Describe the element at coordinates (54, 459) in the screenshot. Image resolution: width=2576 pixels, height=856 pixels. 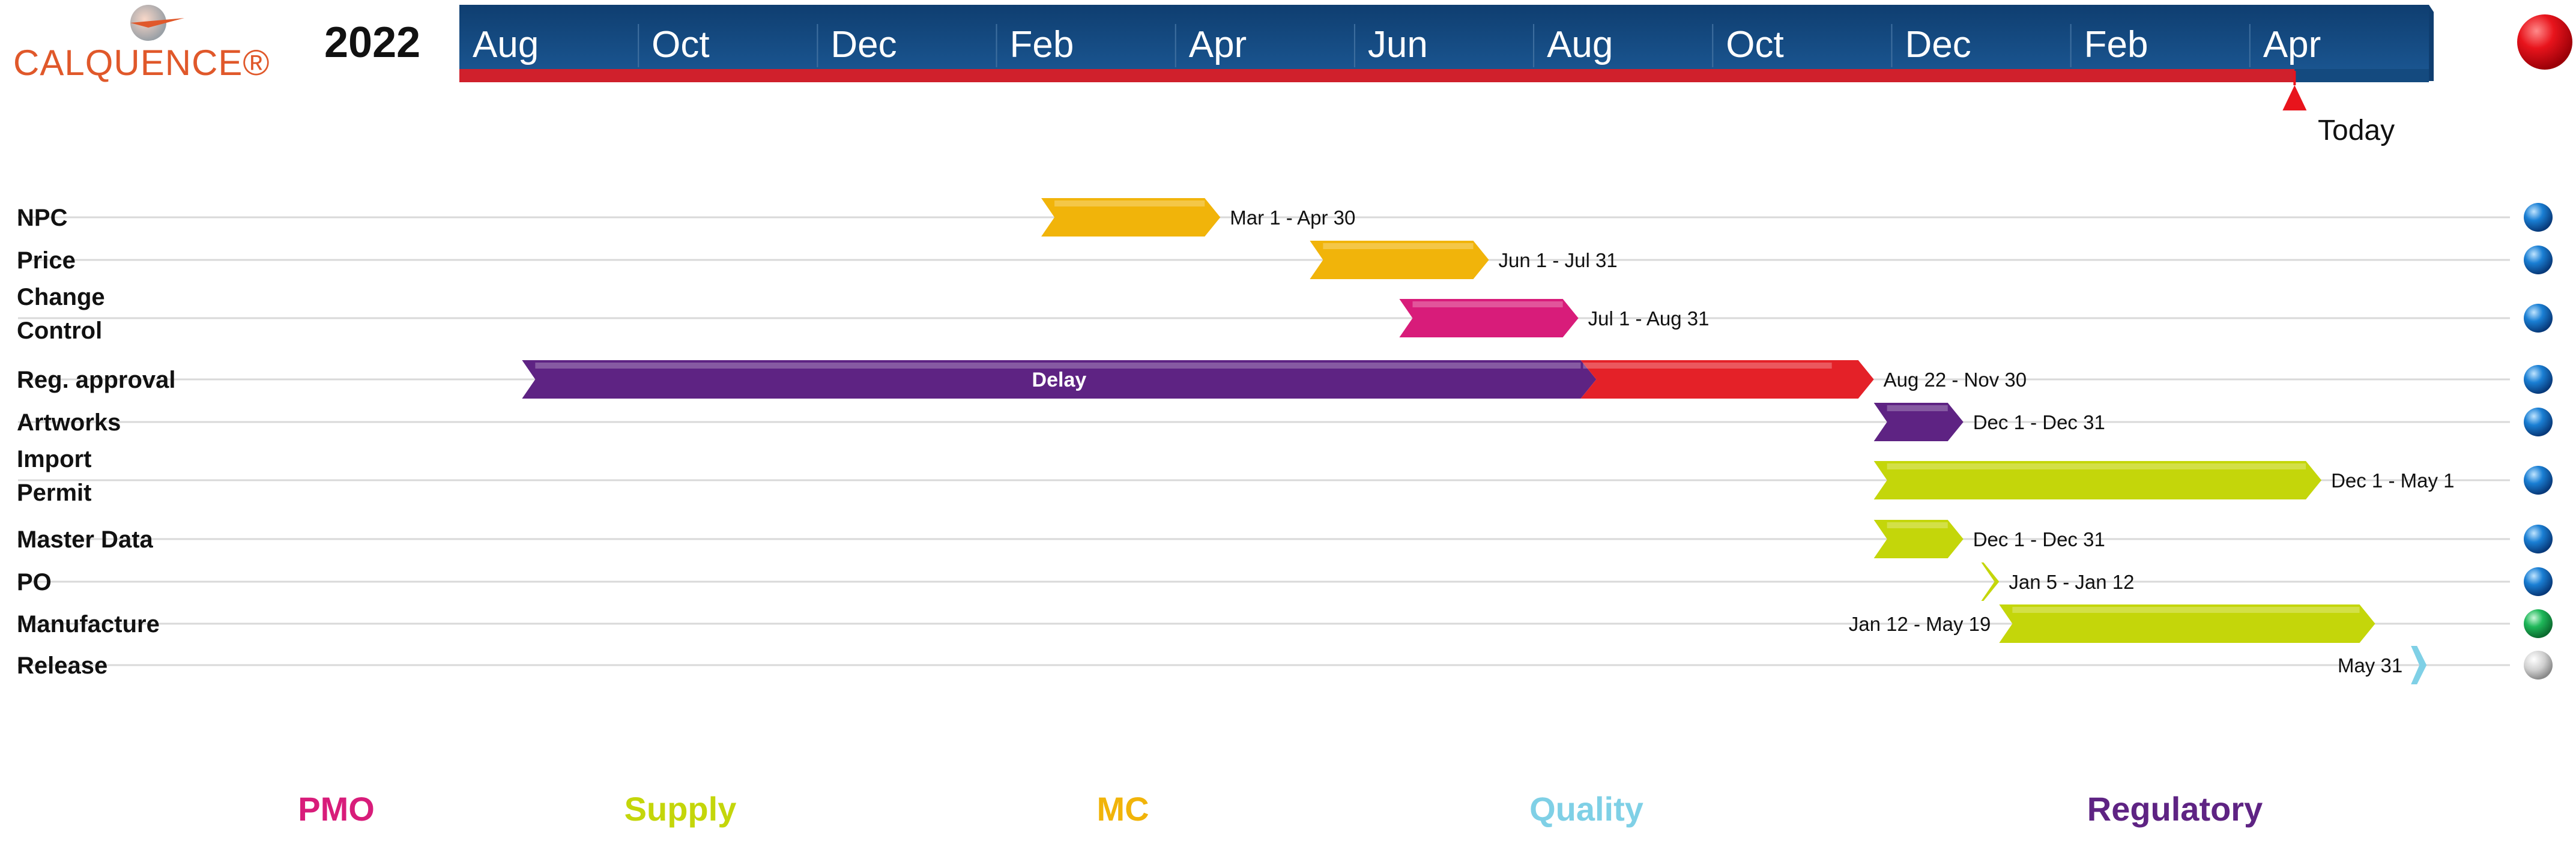
I see `row-label: Import` at that location.